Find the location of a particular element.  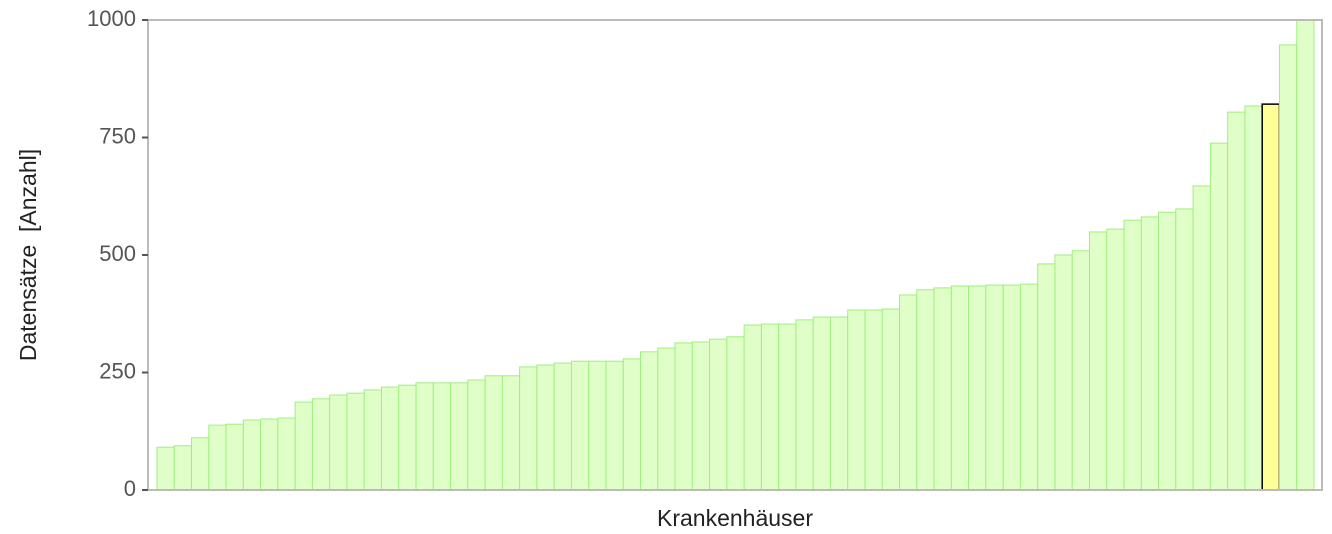

y-tick-label: 1000 is located at coordinates (111, 18).